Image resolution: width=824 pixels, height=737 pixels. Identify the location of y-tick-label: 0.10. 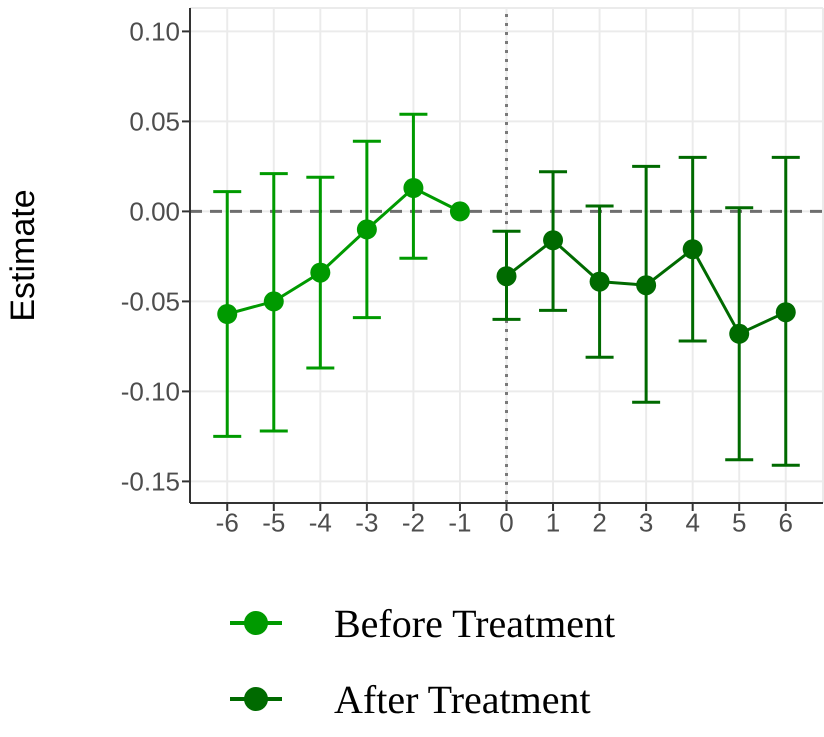
(154, 31).